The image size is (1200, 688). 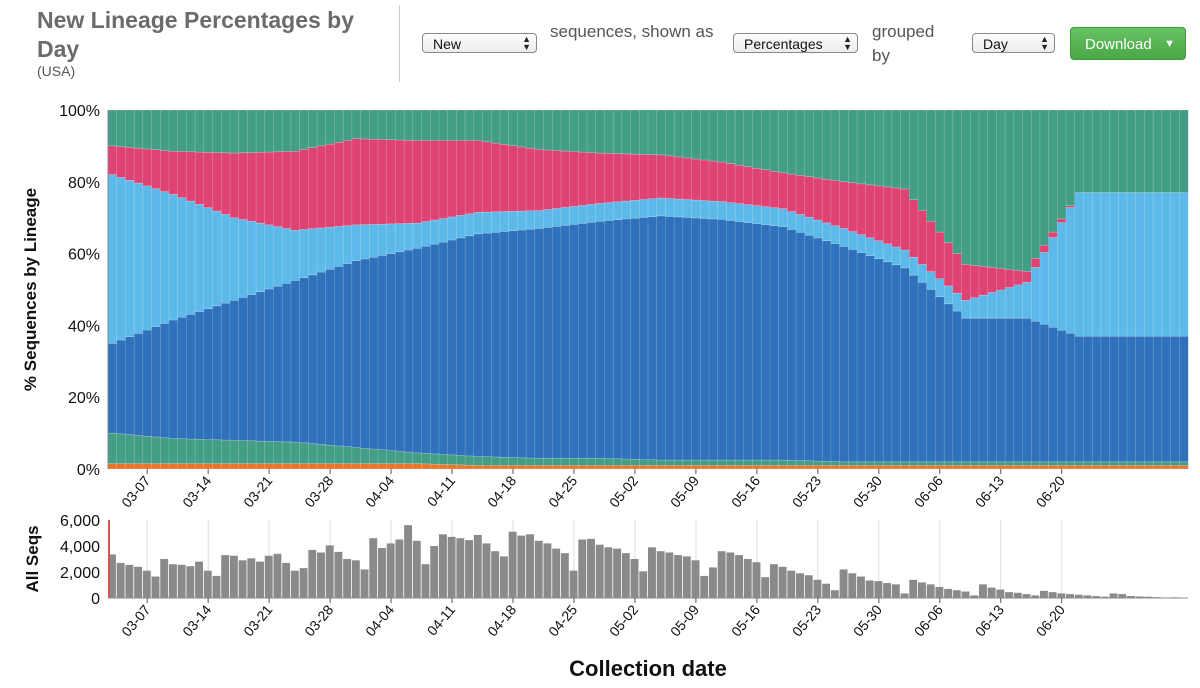 What do you see at coordinates (318, 491) in the screenshot?
I see `main-x-tick-label: 03-28` at bounding box center [318, 491].